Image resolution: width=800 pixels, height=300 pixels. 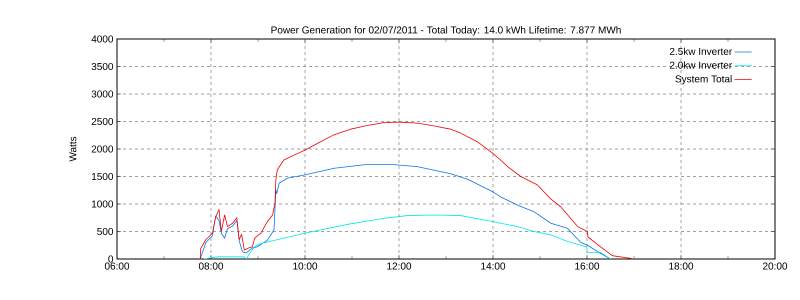 I want to click on legend-label: System Total, so click(x=703, y=79).